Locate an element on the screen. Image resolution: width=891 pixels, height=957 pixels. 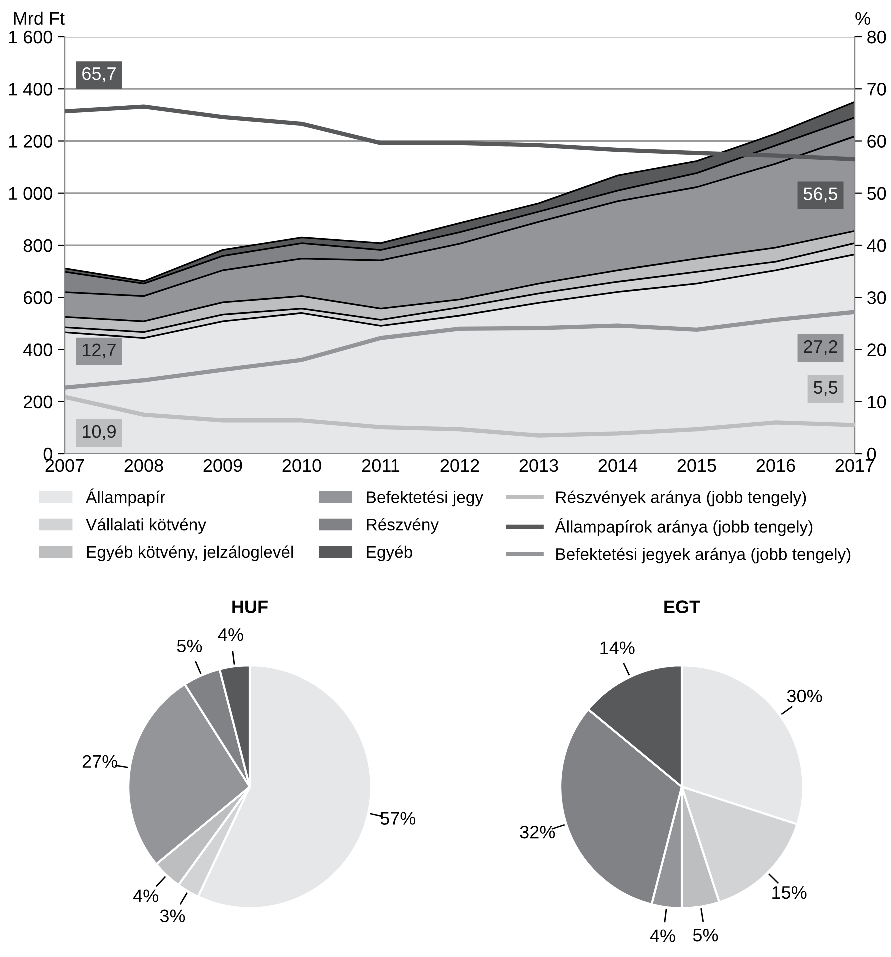
y2-axis-title: % is located at coordinates (863, 19).